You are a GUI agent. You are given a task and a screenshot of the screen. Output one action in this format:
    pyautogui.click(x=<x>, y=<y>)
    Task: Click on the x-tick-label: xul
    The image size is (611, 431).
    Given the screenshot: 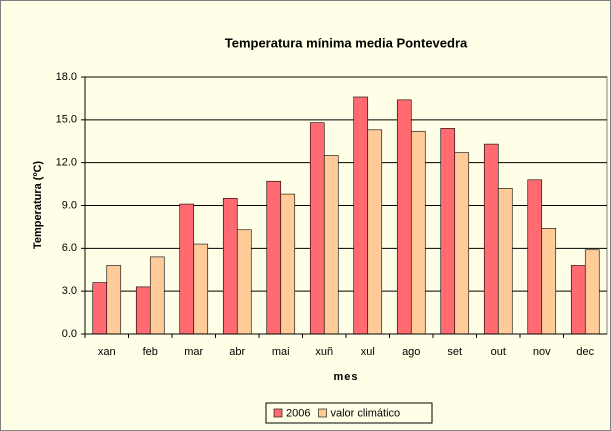 What is the action you would take?
    pyautogui.click(x=368, y=352)
    